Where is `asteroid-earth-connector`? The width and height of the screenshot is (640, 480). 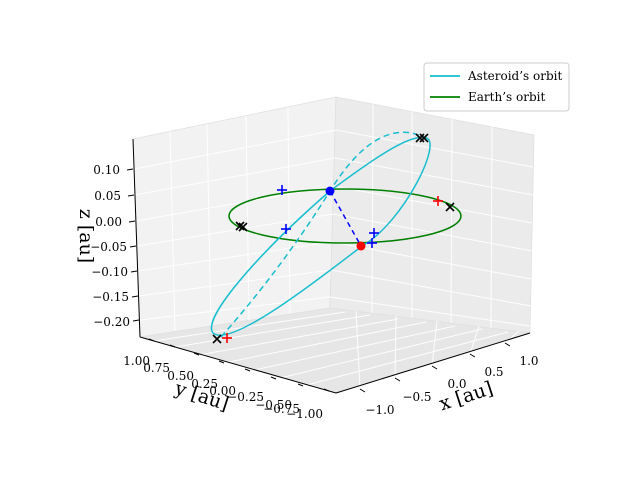
asteroid-earth-connector is located at coordinates (345, 218).